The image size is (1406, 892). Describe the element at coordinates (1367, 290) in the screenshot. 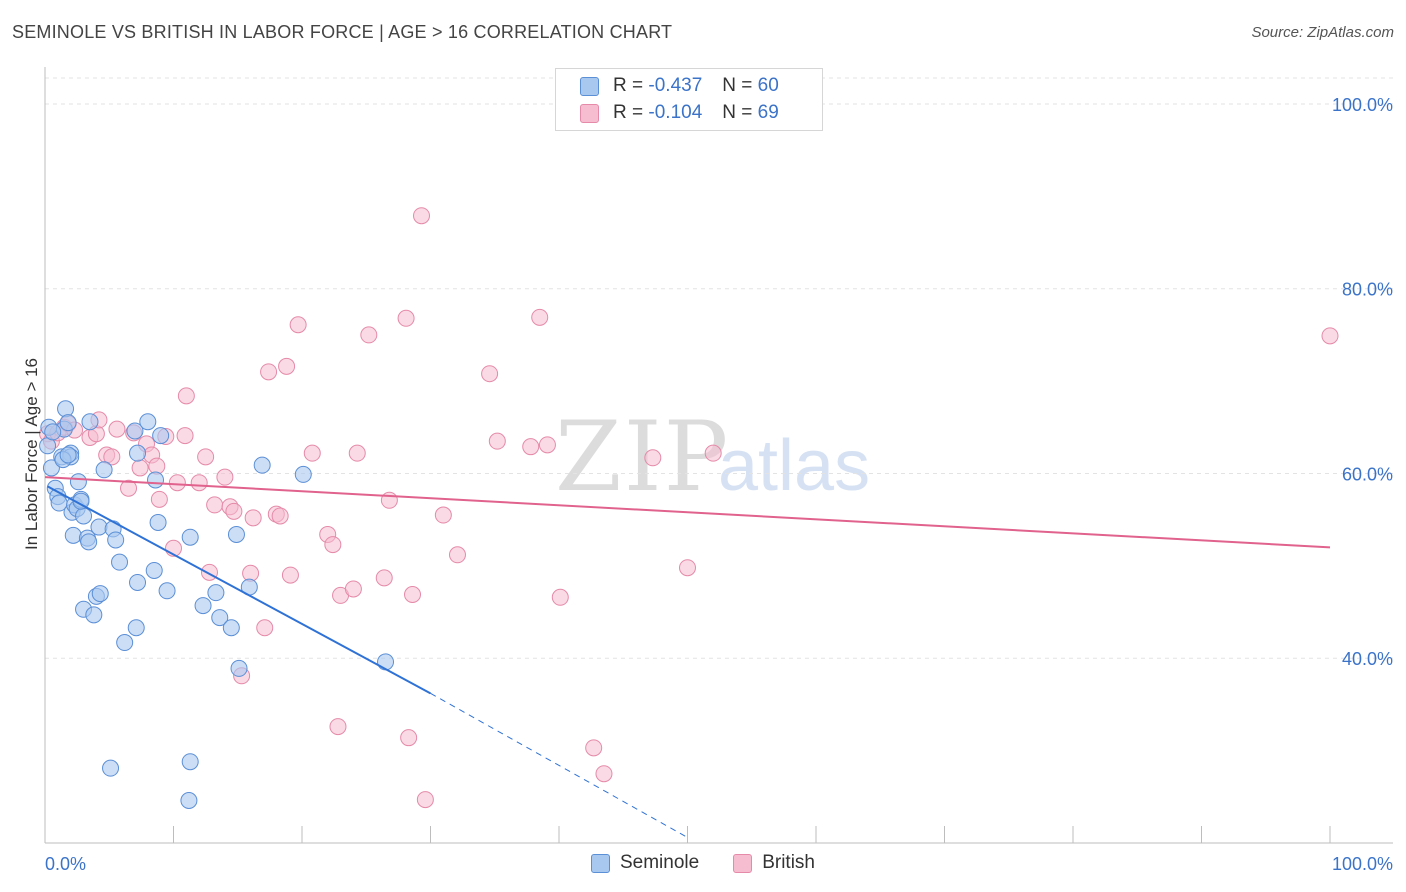

I see `y-tick-label-80: 80.0%` at that location.